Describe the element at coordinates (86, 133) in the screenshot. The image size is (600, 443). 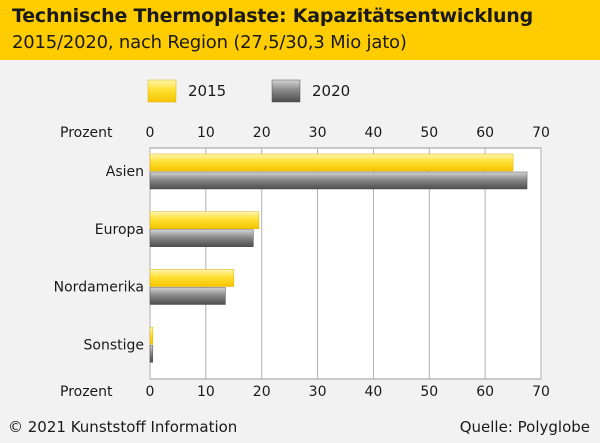
I see `x-axis-title-top: Prozent` at that location.